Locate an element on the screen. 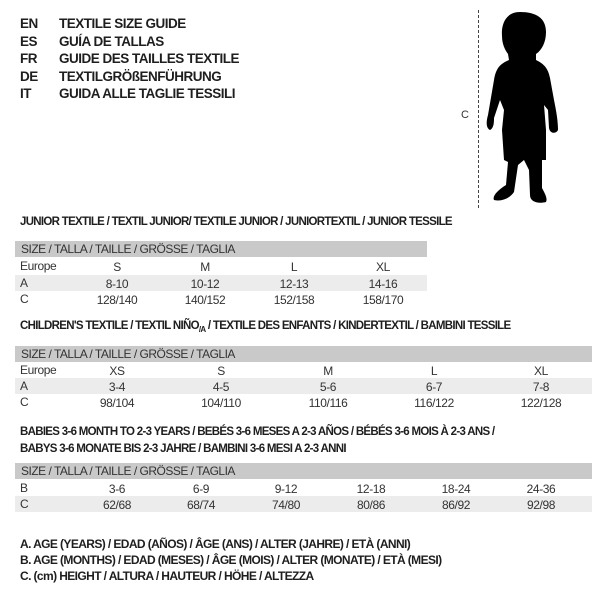 Image resolution: width=600 pixels, height=600 pixels. language-code: DE is located at coordinates (29, 76).